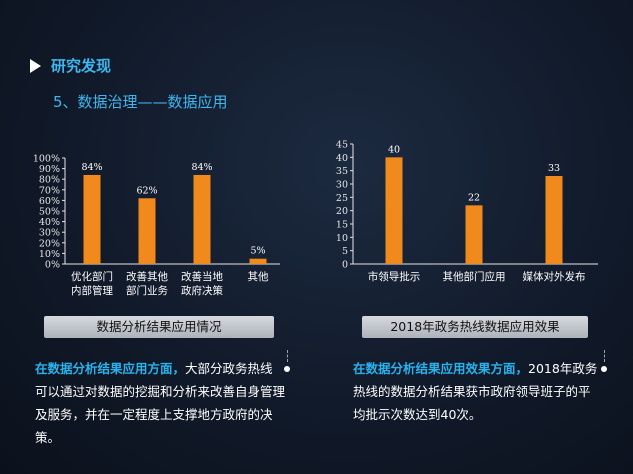  What do you see at coordinates (161, 356) in the screenshot?
I see `left-bracket` at bounding box center [161, 356].